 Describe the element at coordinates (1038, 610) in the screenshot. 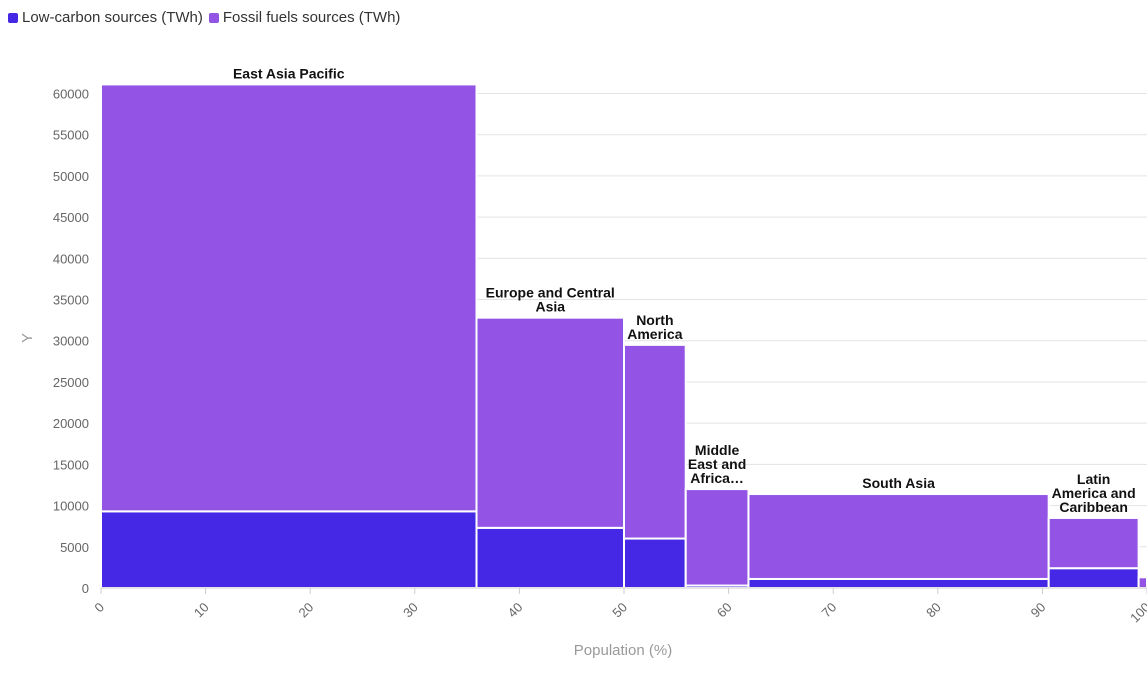

I see `x-tick-label: 90` at that location.